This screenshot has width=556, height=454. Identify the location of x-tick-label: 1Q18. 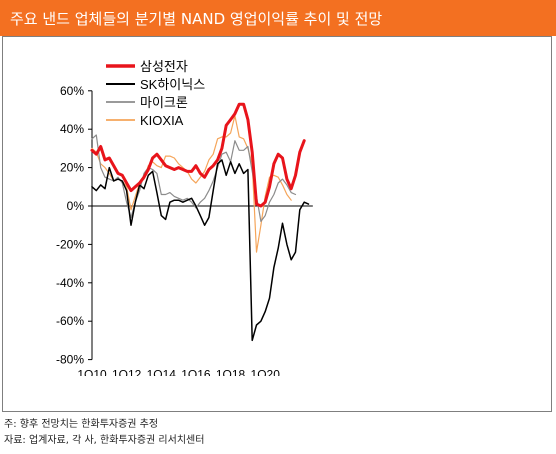
(231, 372).